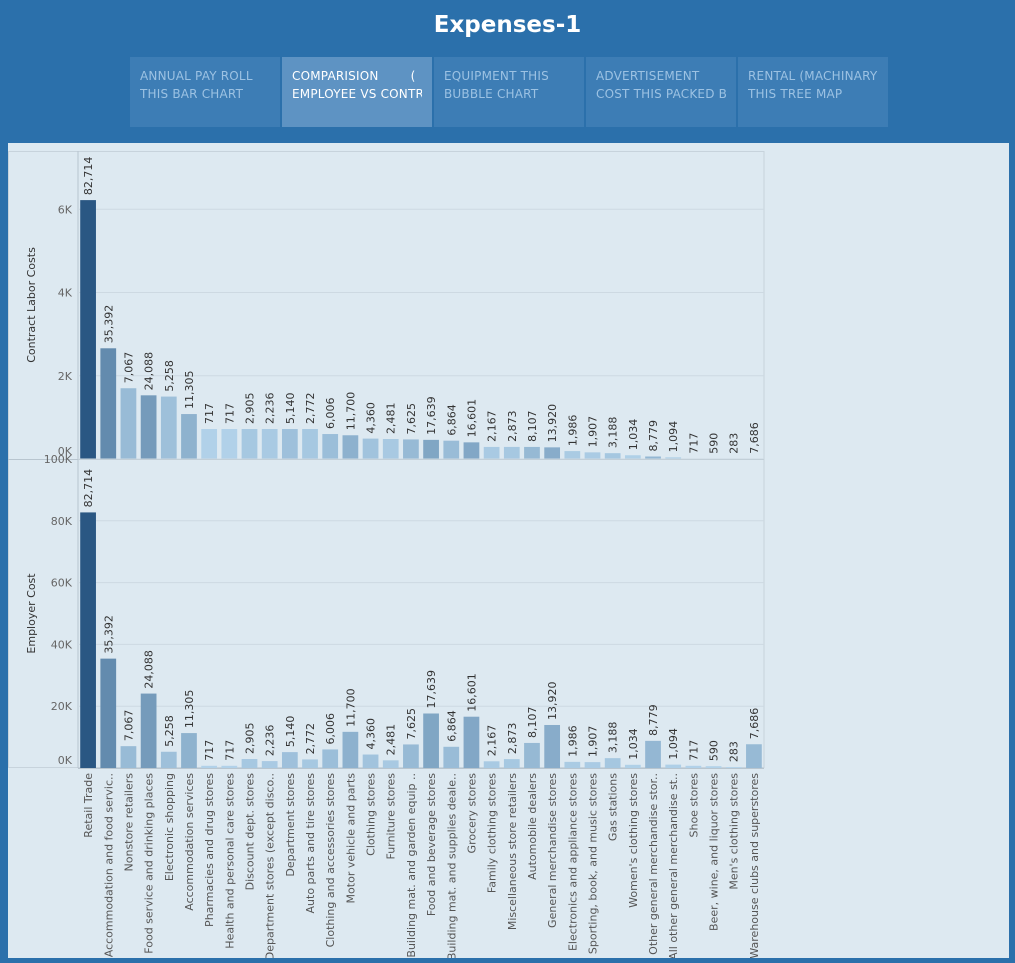 The width and height of the screenshot is (1015, 963). I want to click on y-tick-label: 60K, so click(62, 583).